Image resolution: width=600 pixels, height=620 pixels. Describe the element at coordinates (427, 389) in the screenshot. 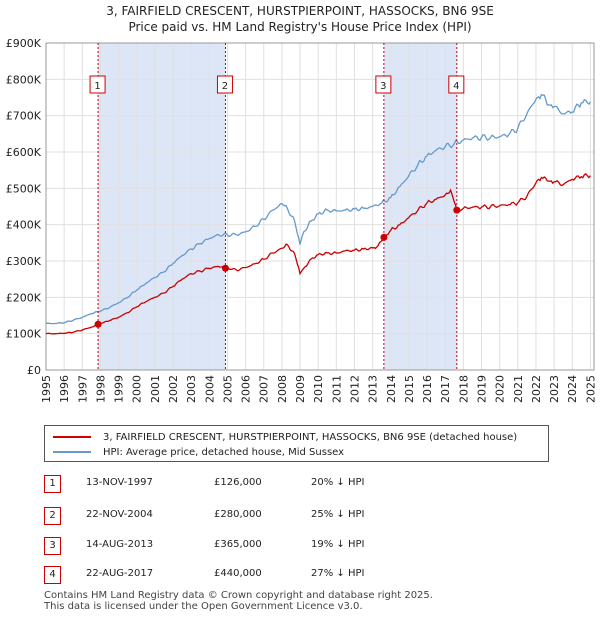

I see `x-tick-label: 2016` at that location.